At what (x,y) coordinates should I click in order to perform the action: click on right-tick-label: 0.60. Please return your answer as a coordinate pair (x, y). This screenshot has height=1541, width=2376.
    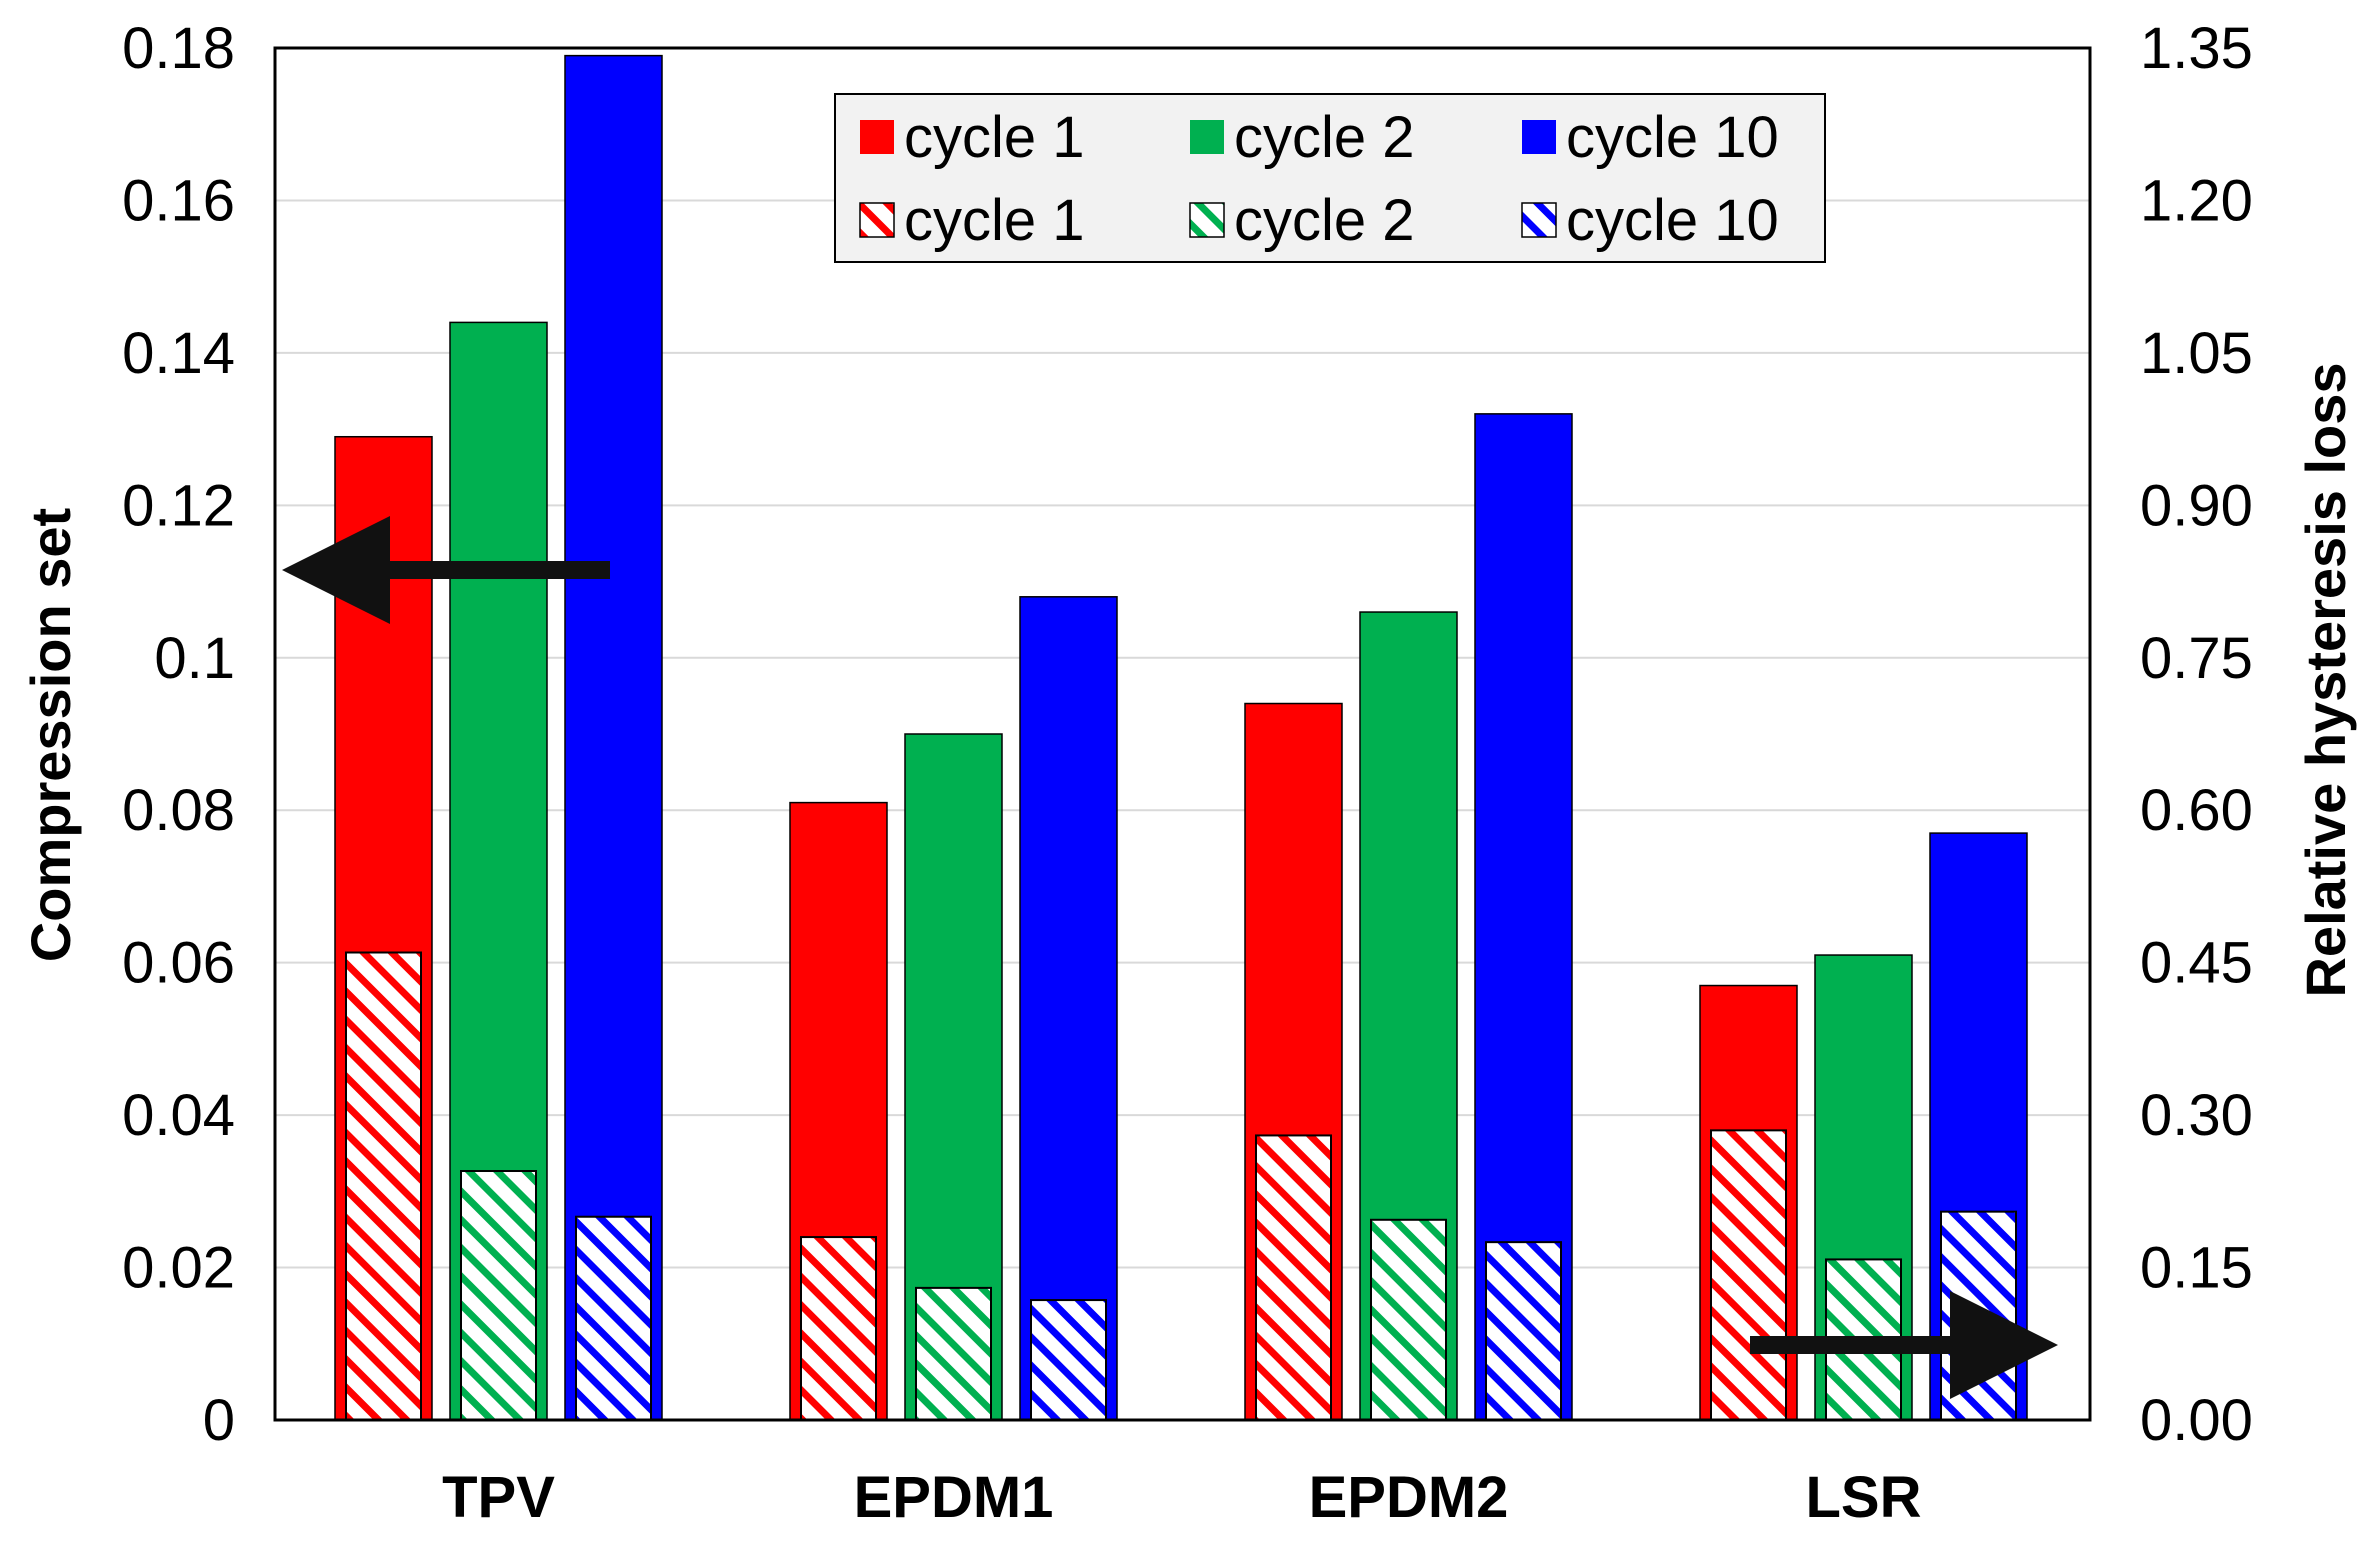
    Looking at the image, I should click on (2196, 810).